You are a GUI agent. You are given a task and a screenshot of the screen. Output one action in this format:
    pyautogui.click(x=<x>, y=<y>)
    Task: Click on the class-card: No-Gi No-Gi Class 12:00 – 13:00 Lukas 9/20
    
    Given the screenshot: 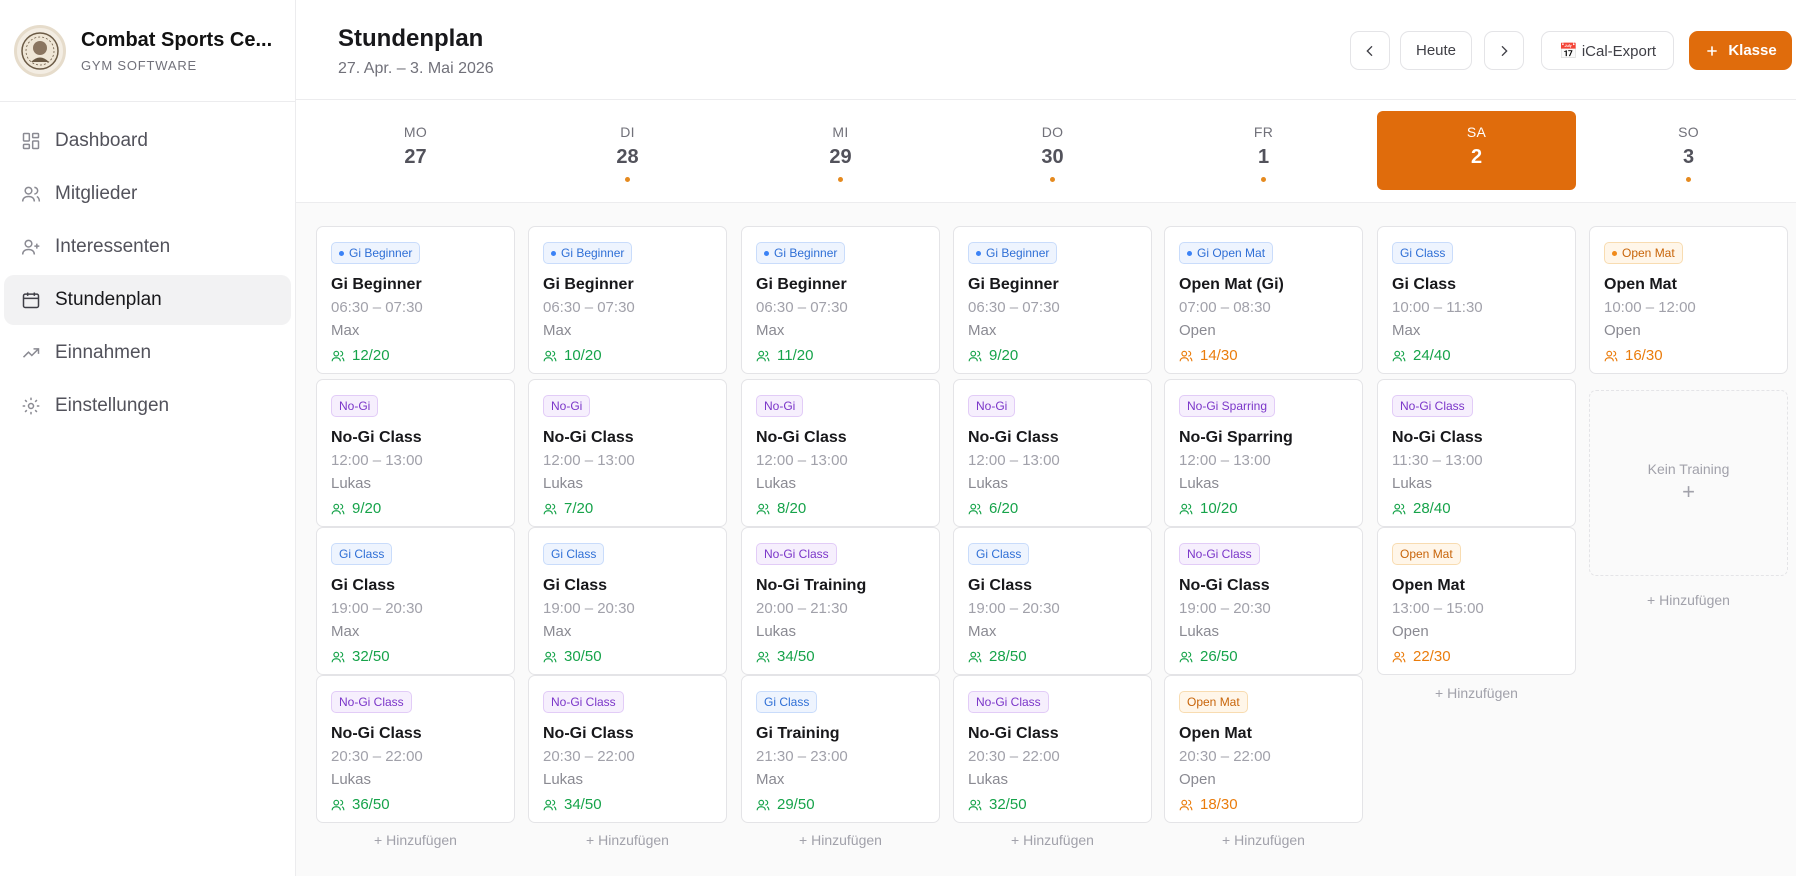 What is the action you would take?
    pyautogui.click(x=415, y=453)
    